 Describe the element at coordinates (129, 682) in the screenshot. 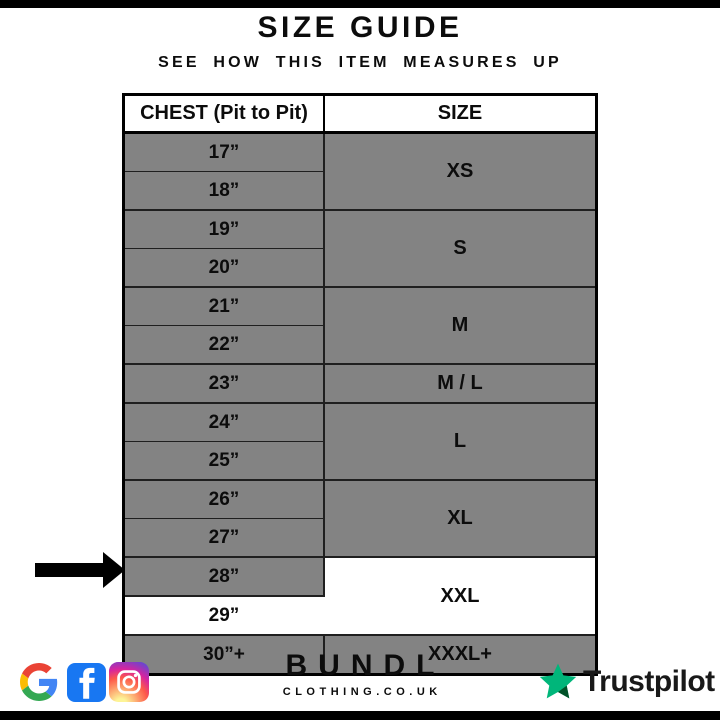

I see `instagram-icon` at that location.